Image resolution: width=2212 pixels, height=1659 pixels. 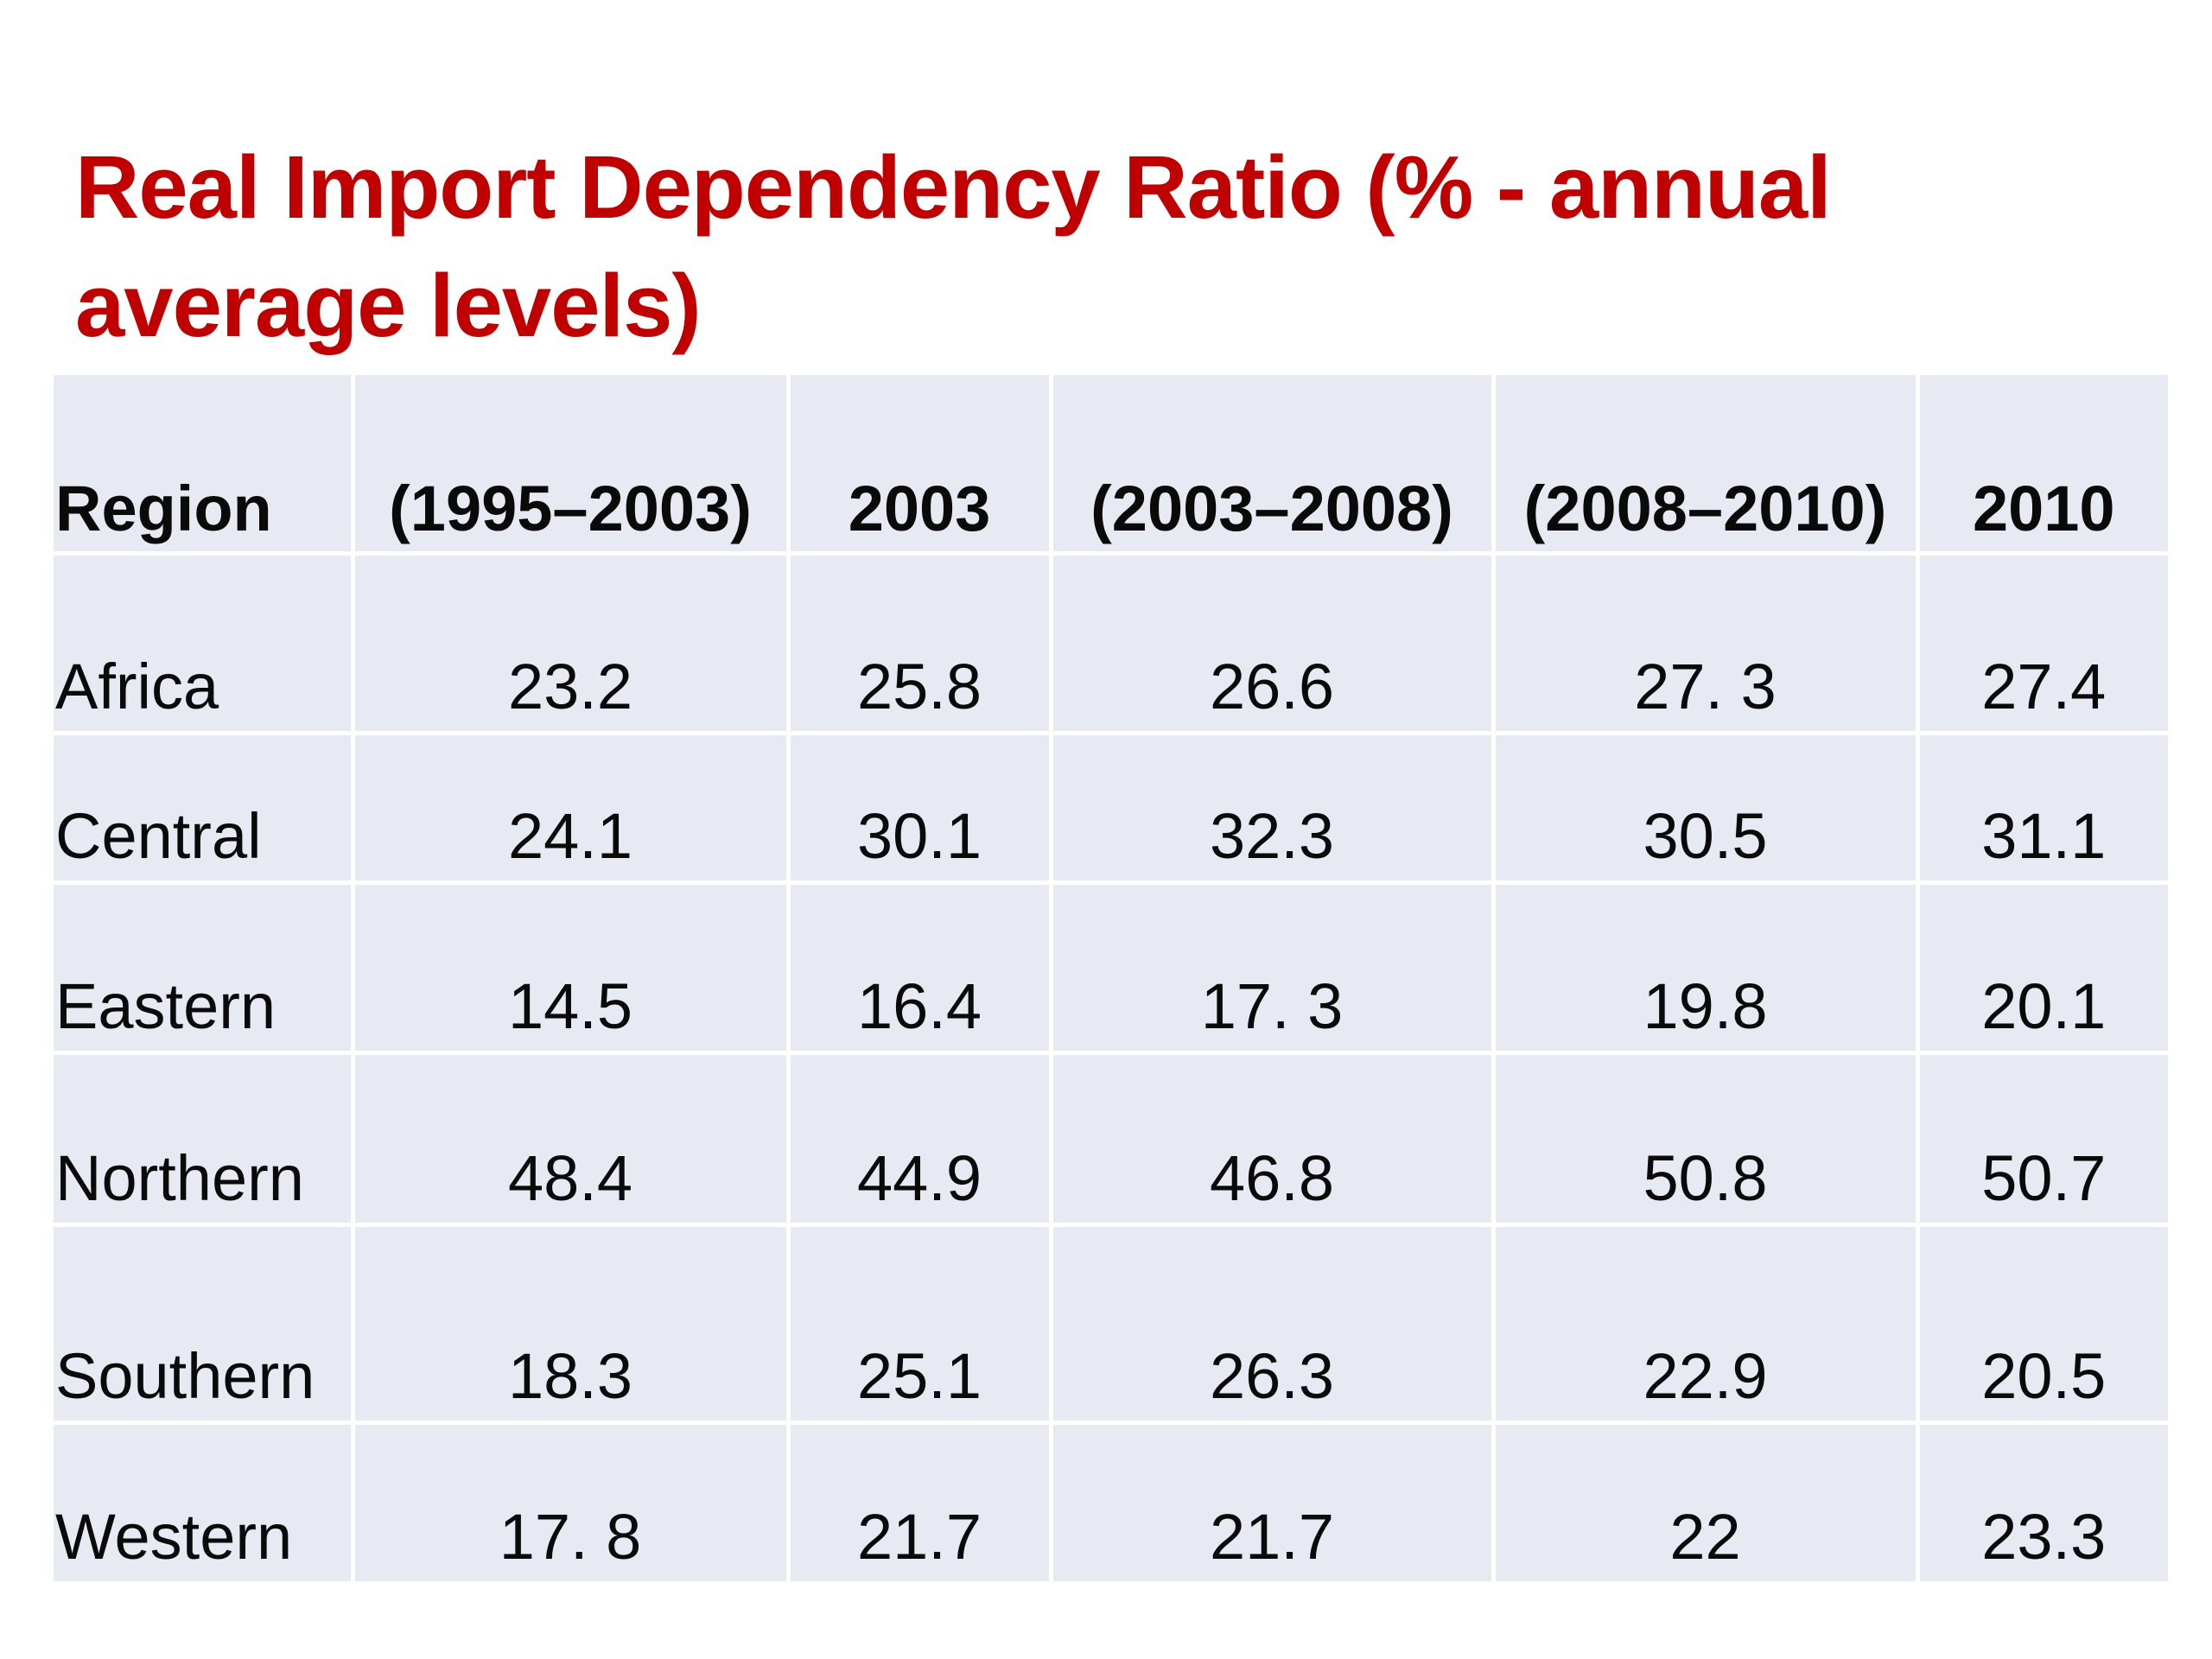 I want to click on table-cell: 27.4, so click(x=2041, y=642).